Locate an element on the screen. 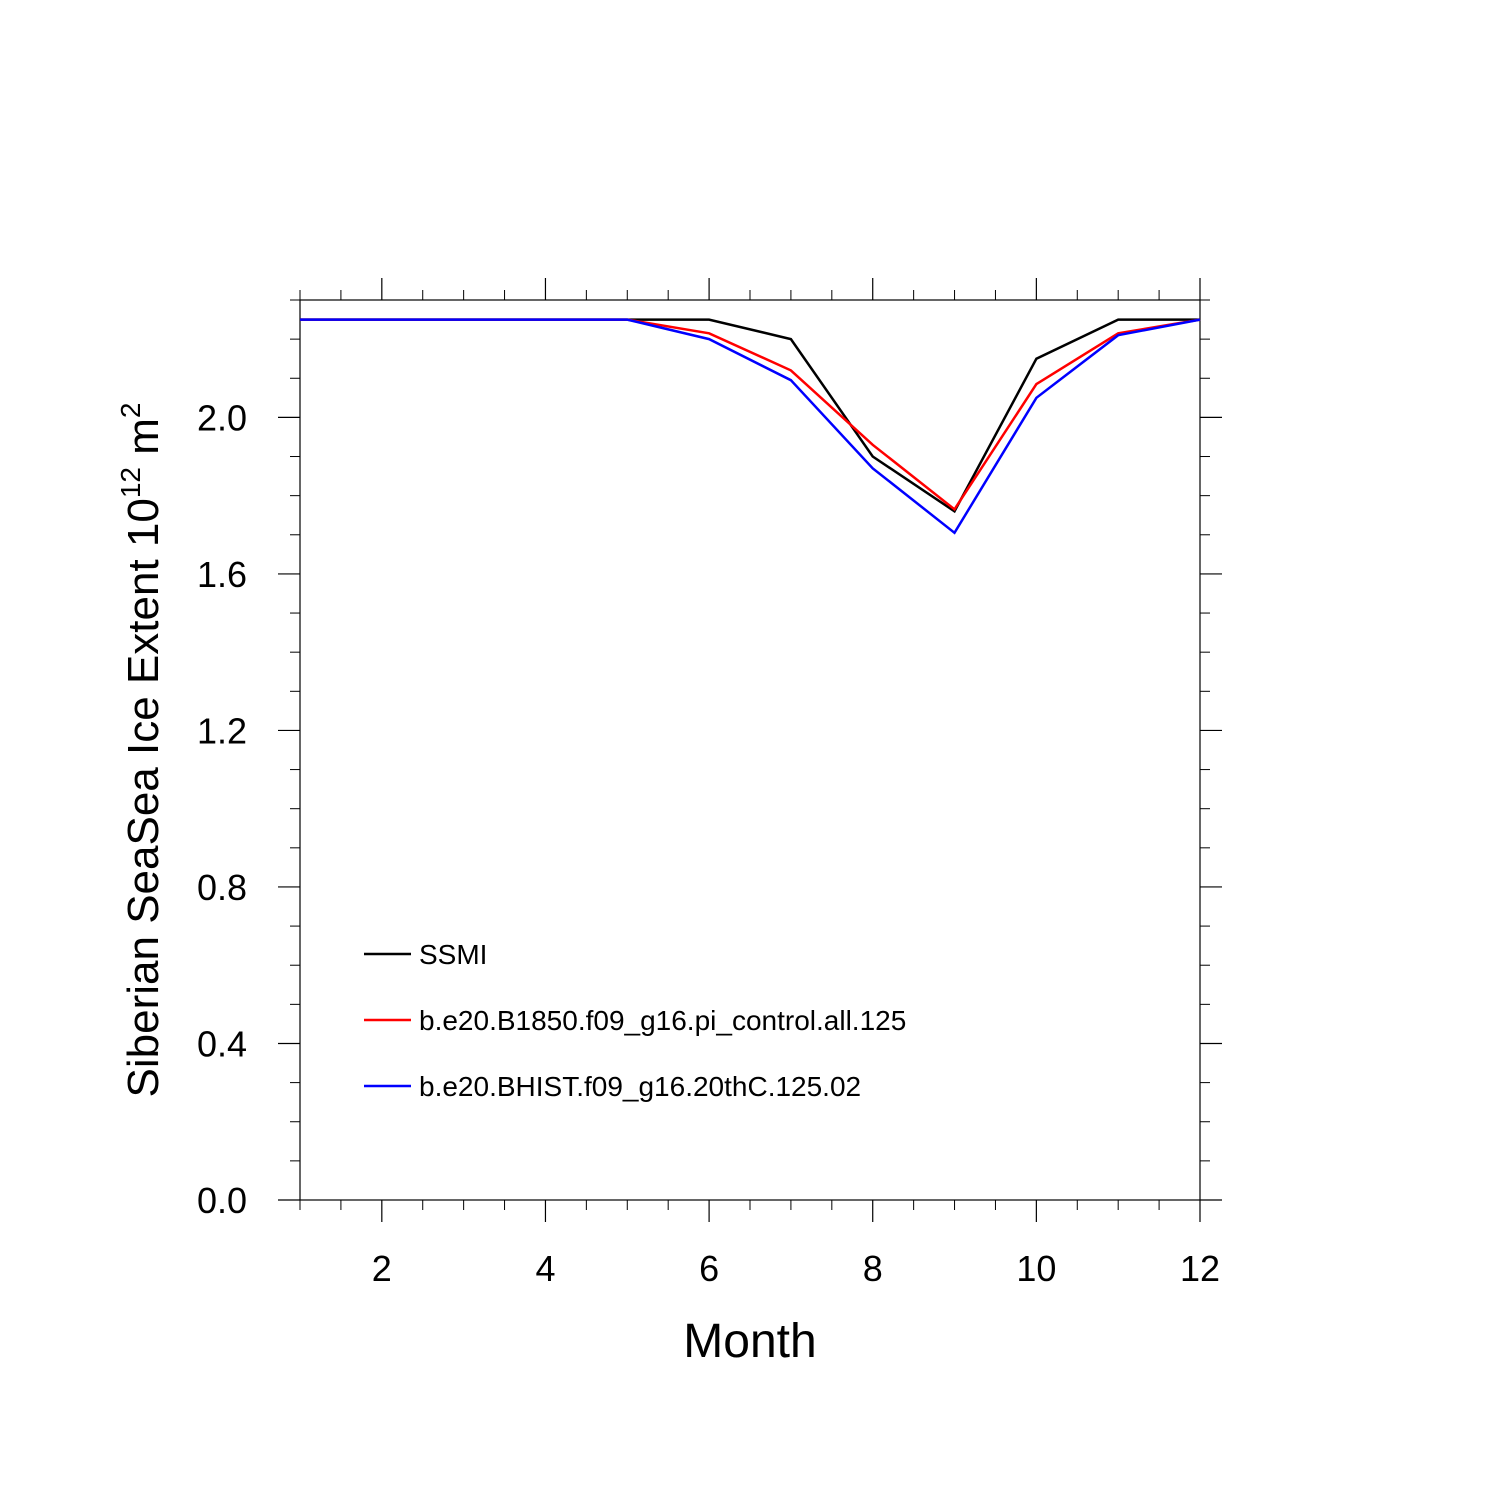 This screenshot has width=1500, height=1500. y-axis-label-unit: m is located at coordinates (143, 436).